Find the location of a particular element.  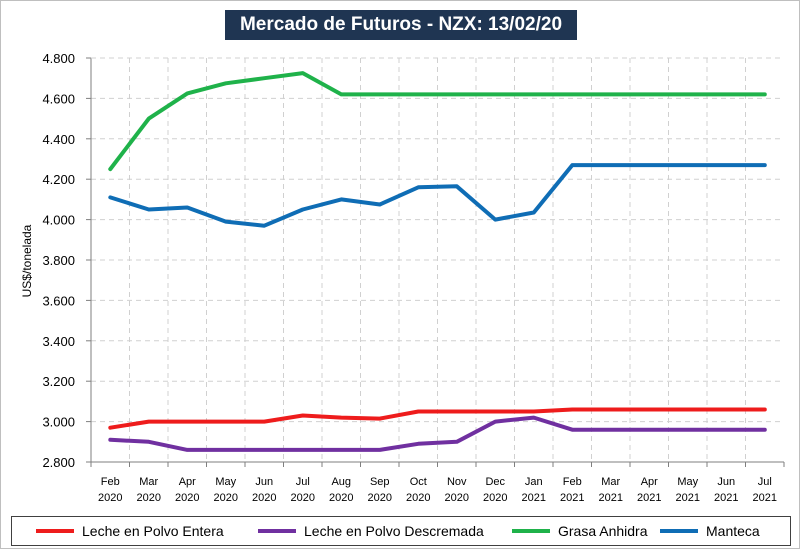

legend-swatch-leche-entera is located at coordinates (55, 531).